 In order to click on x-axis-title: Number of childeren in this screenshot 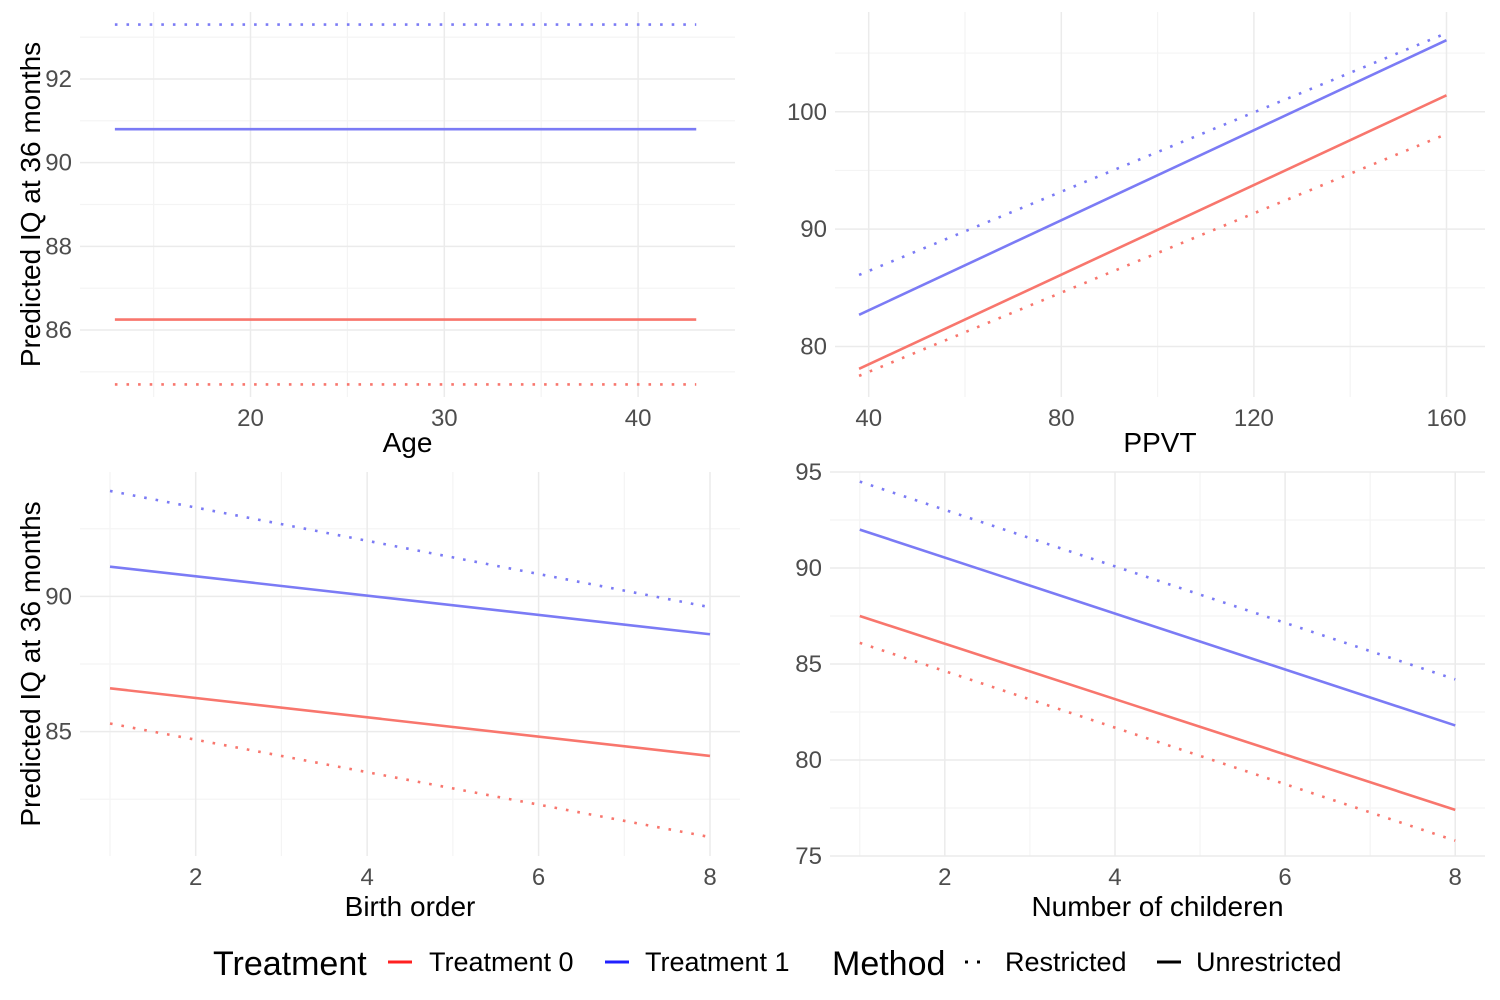, I will do `click(1157, 906)`.